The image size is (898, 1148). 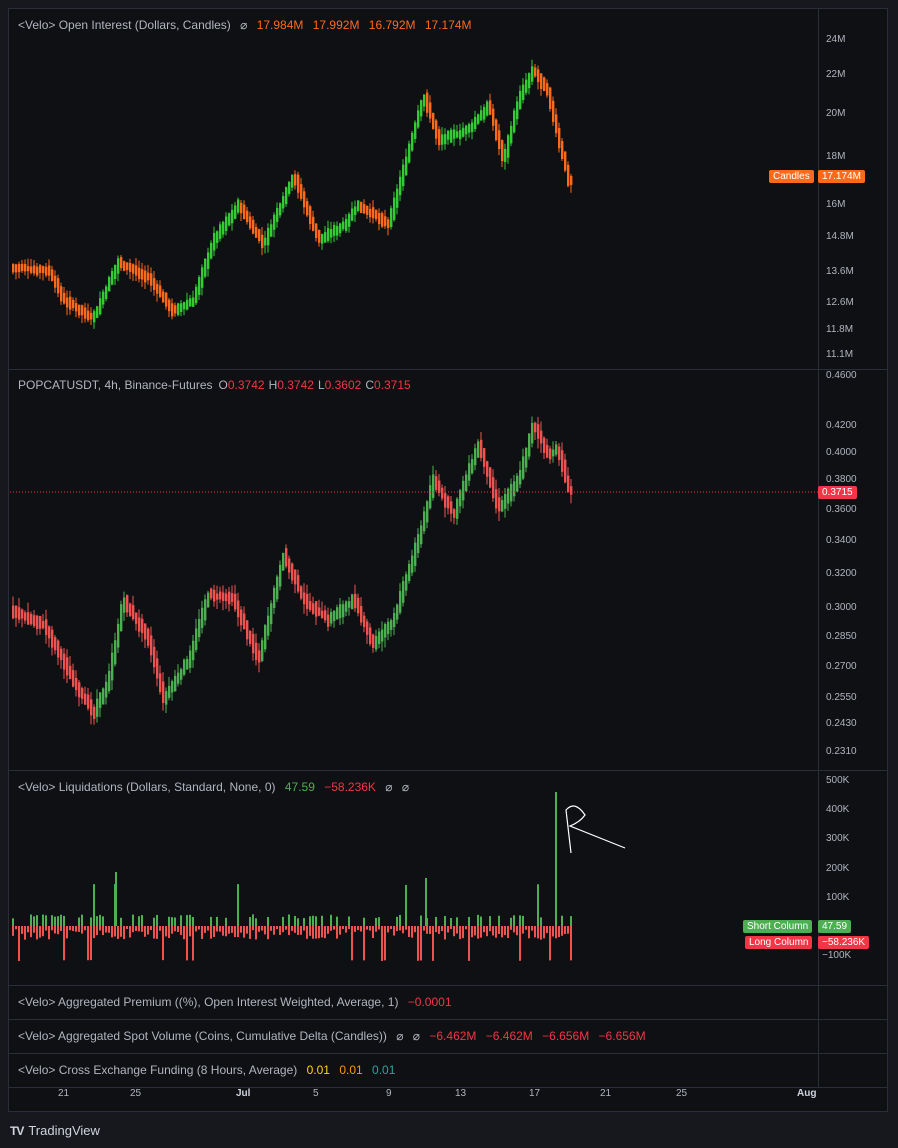 What do you see at coordinates (838, 838) in the screenshot?
I see `liq-tick: 300K` at bounding box center [838, 838].